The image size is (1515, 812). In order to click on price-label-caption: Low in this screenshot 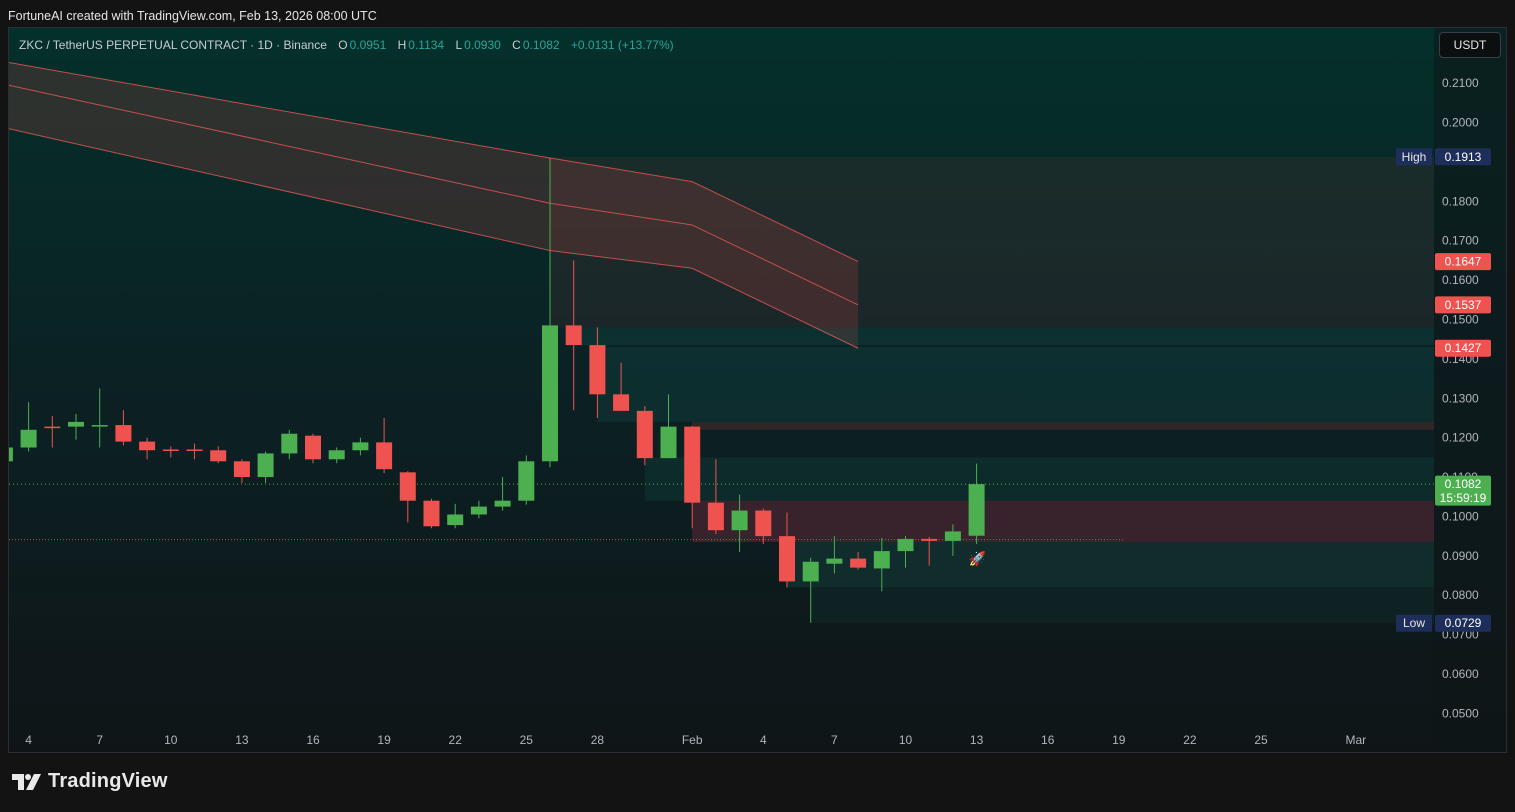, I will do `click(1414, 623)`.